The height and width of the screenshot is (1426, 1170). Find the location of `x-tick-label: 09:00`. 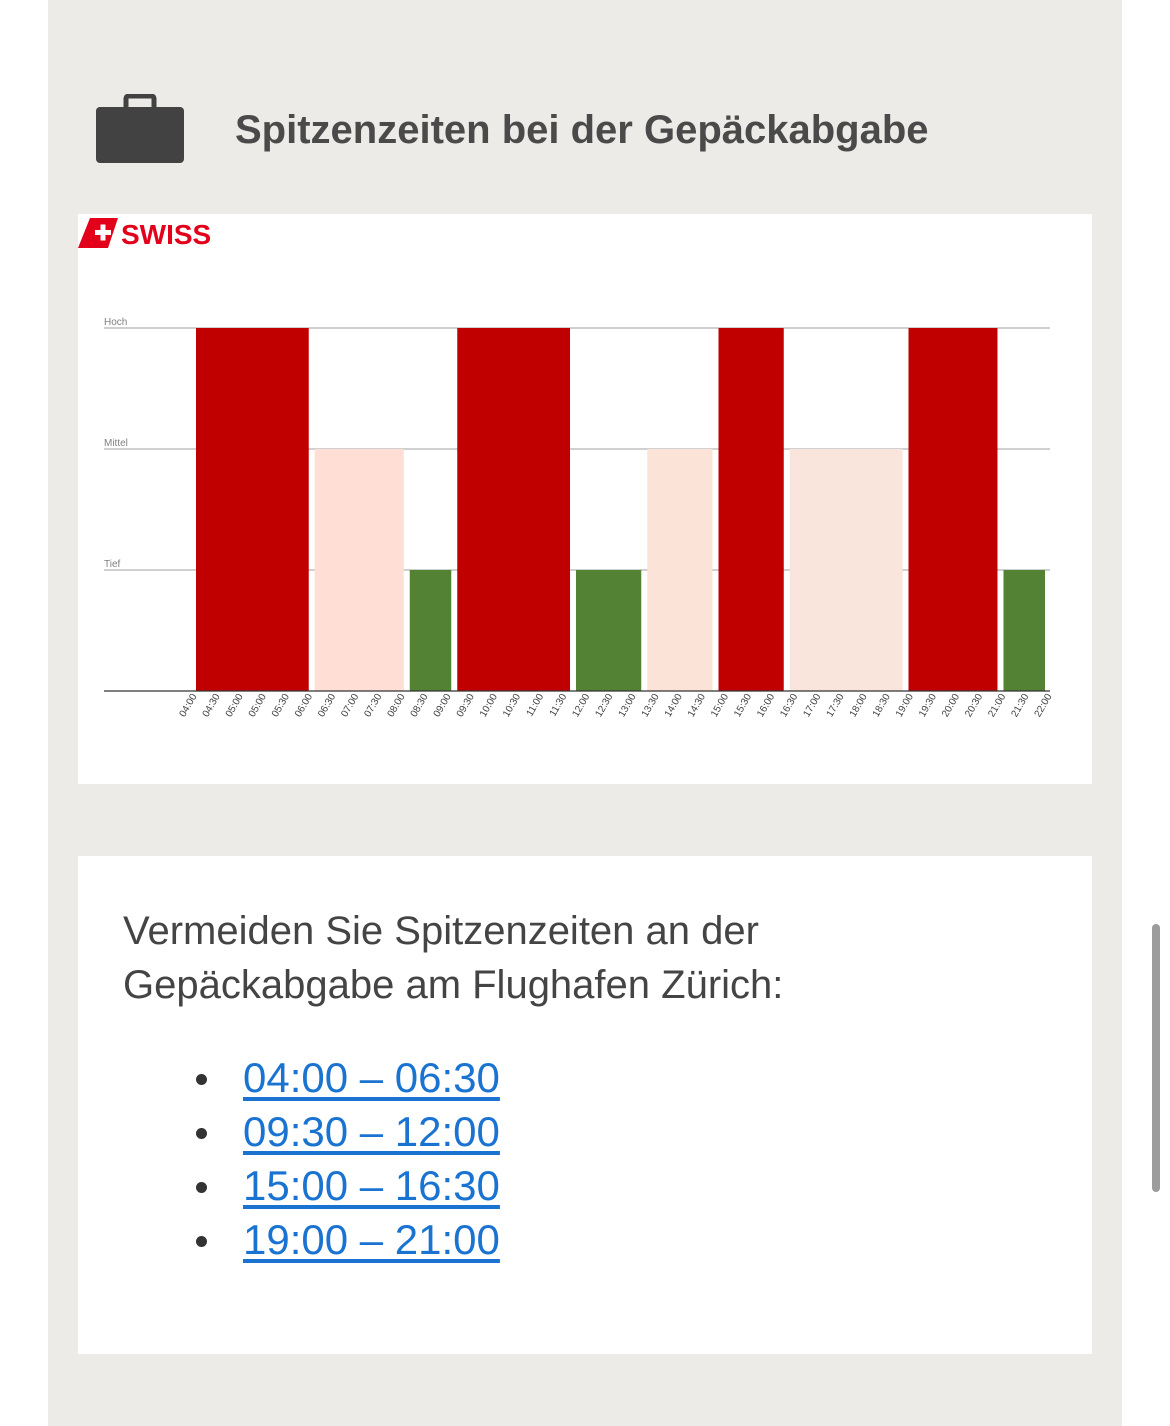

x-tick-label: 09:00 is located at coordinates (443, 706).